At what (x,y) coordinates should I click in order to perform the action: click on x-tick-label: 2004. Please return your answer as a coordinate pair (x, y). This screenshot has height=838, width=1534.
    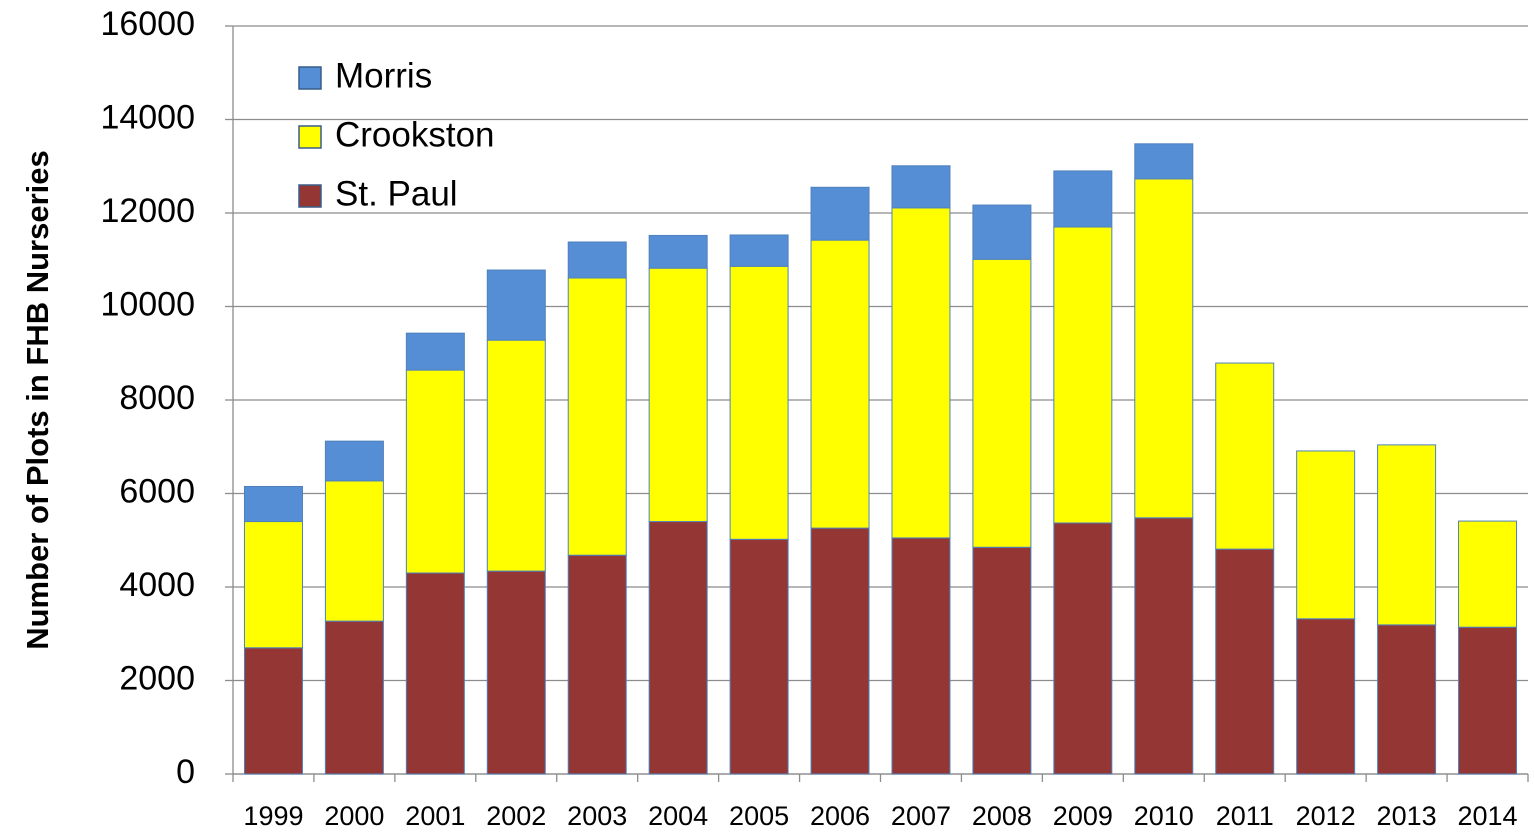
    Looking at the image, I should click on (678, 816).